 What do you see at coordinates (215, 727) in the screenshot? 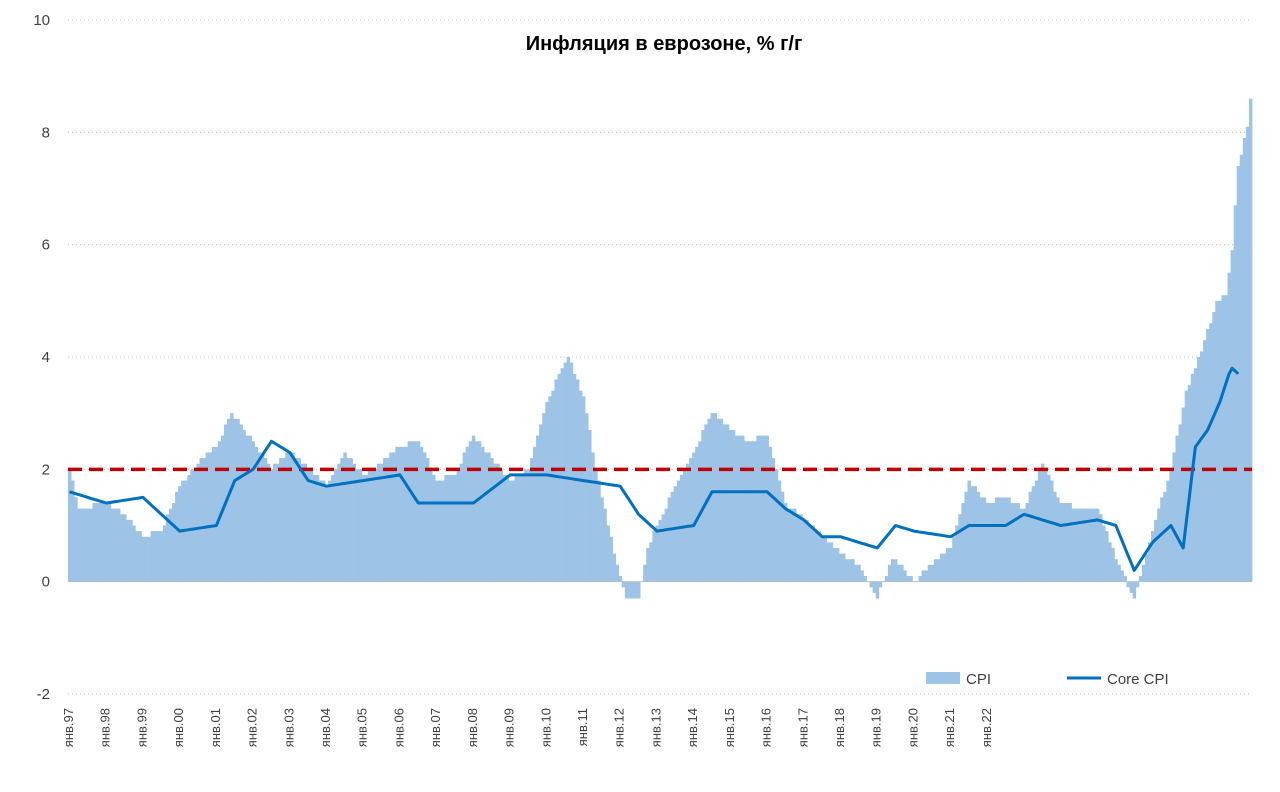
I see `x-tick-label: янв.01` at bounding box center [215, 727].